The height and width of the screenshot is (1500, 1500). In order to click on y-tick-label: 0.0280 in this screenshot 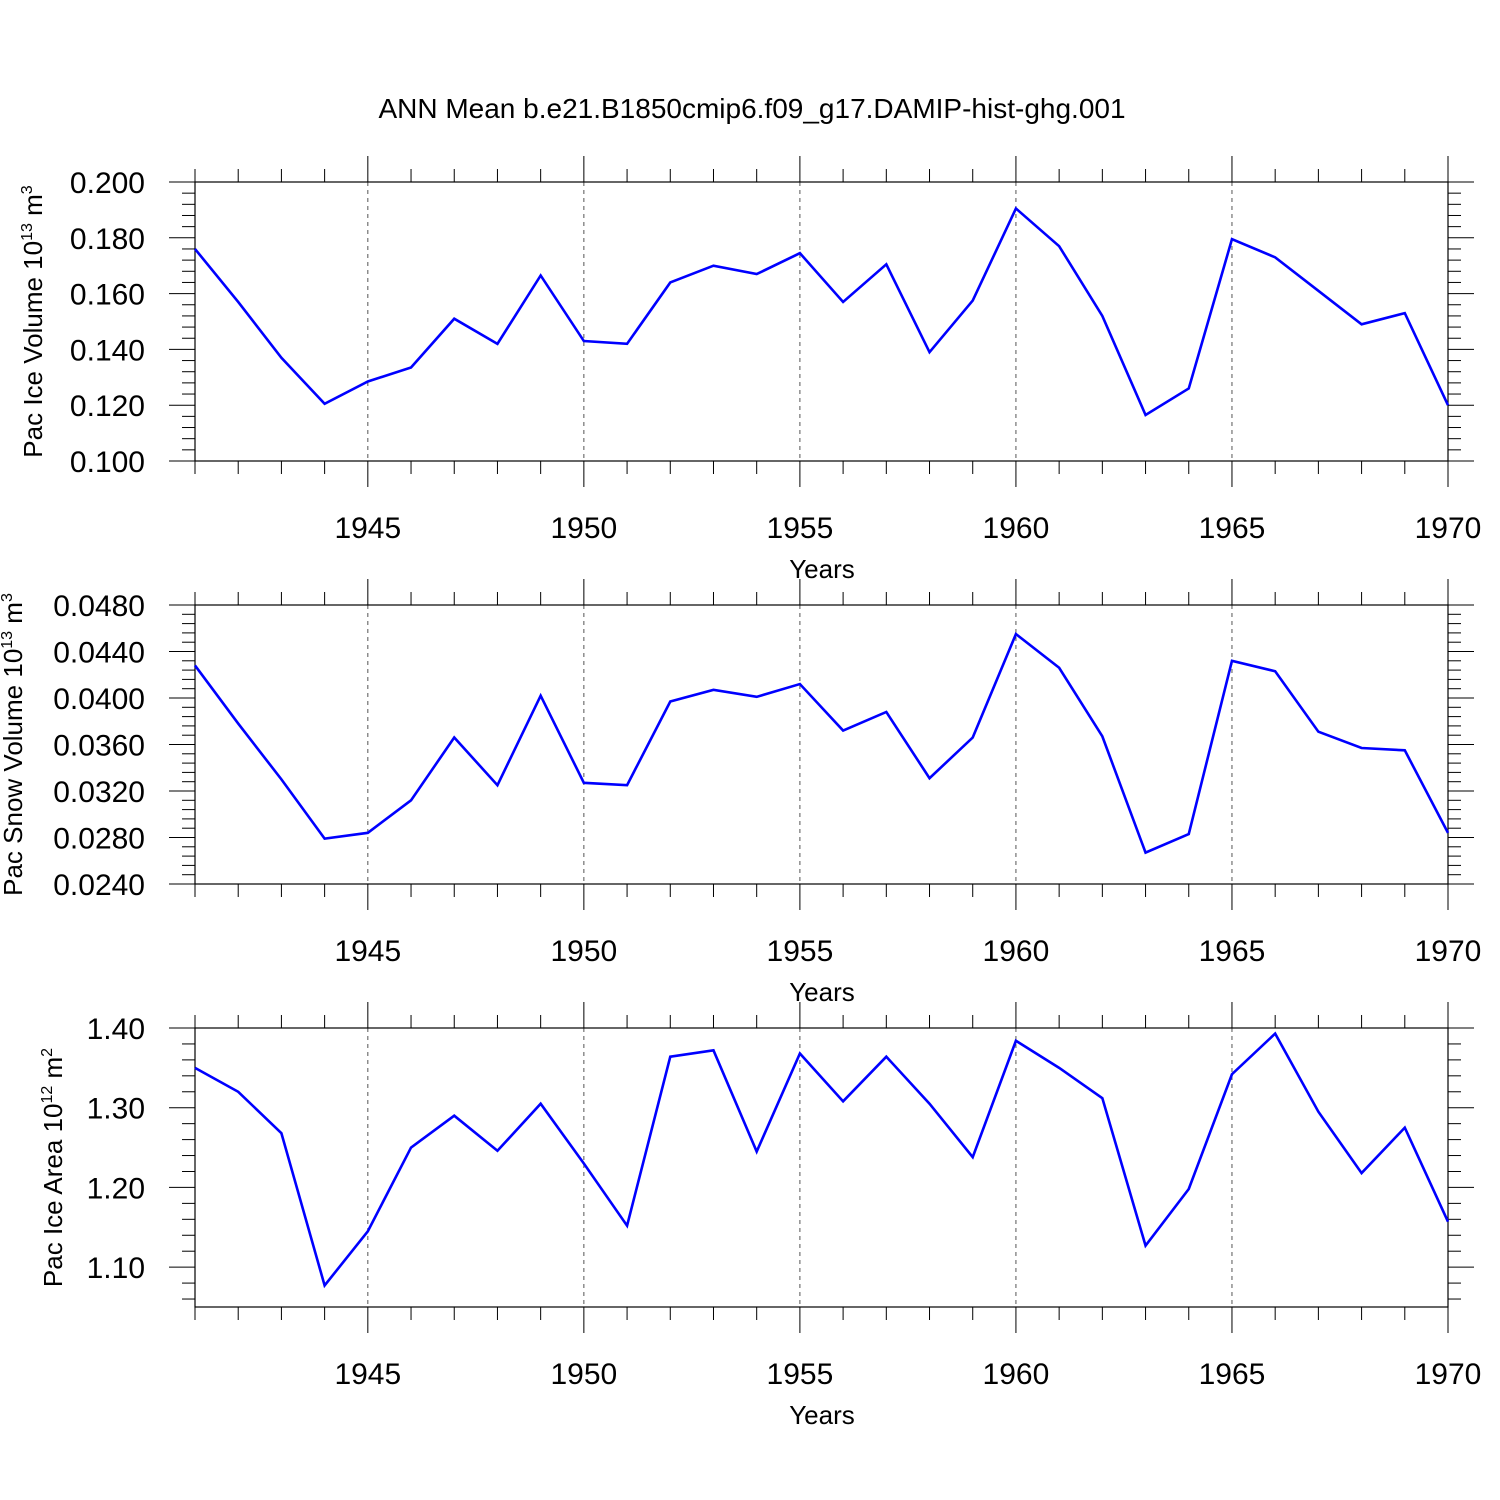, I will do `click(99, 839)`.